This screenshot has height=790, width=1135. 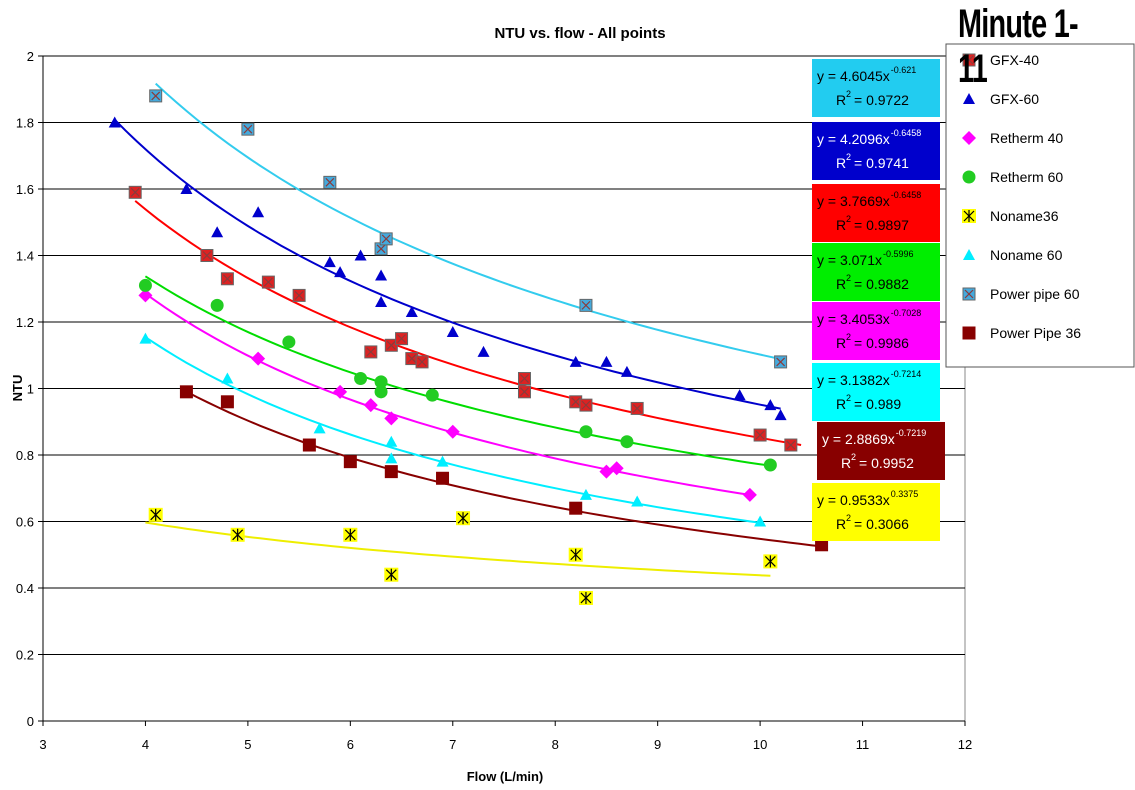 What do you see at coordinates (876, 272) in the screenshot?
I see `equation-box: y = 3.071x -0.5996 R 2 = 0.9882` at bounding box center [876, 272].